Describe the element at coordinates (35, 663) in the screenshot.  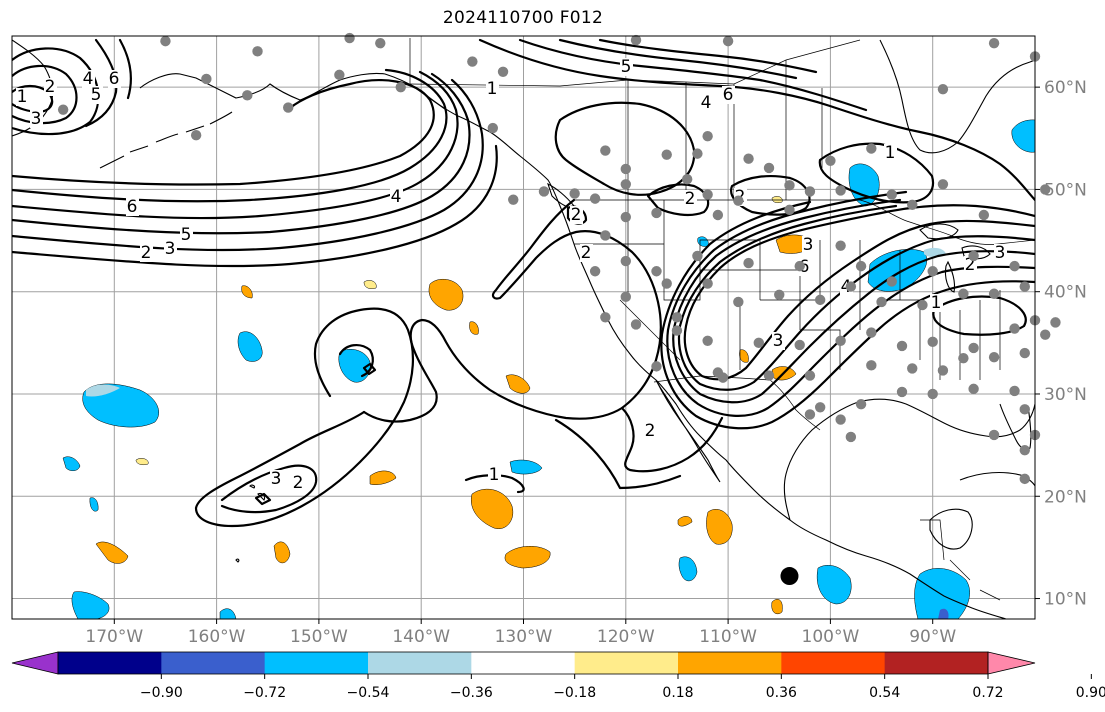
I see `colorbar-extend-low` at that location.